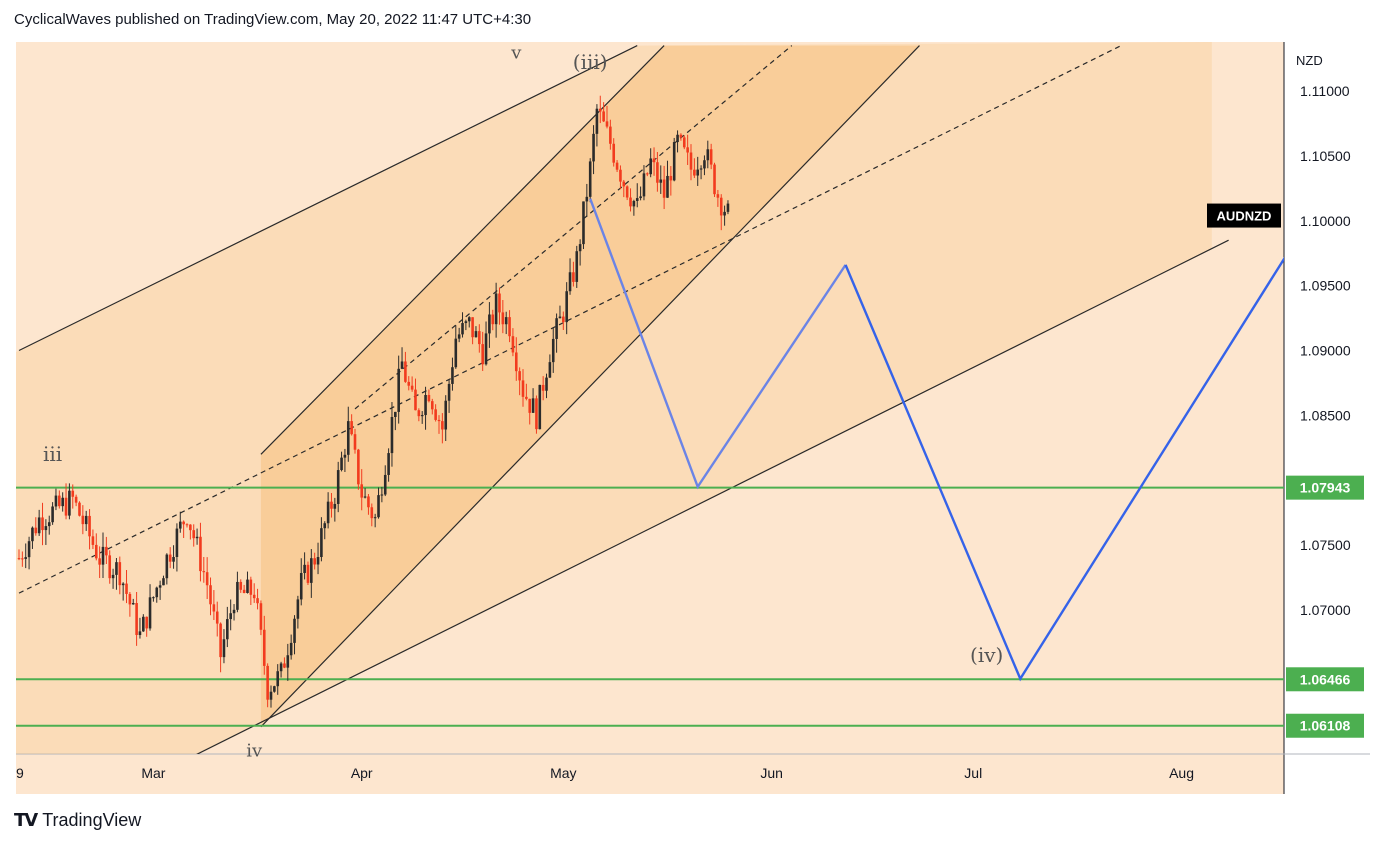 The width and height of the screenshot is (1386, 848). Describe the element at coordinates (718, 344) in the screenshot. I see `forecast-path-near` at that location.